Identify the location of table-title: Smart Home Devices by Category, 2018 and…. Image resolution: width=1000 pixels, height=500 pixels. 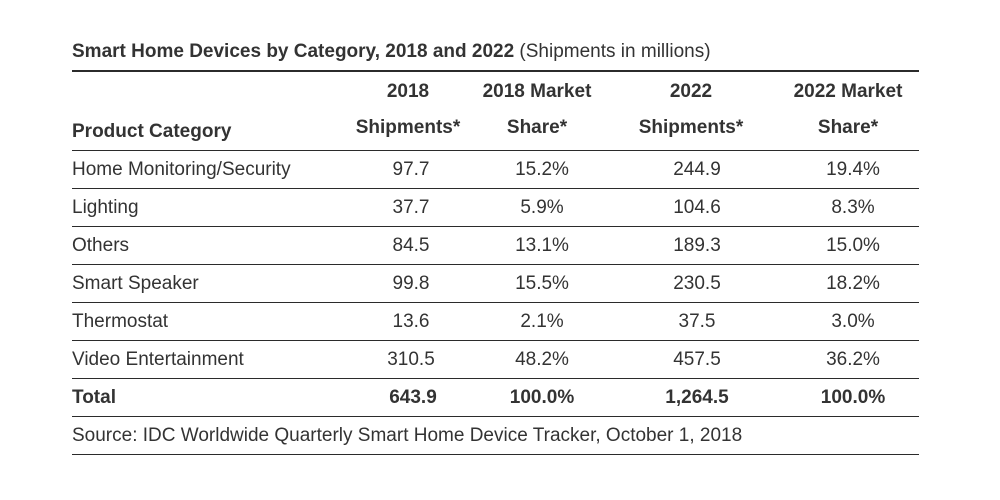
(391, 52).